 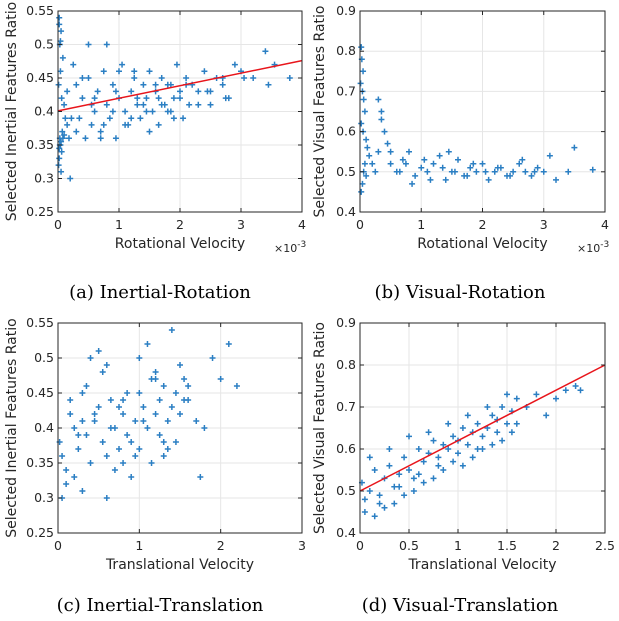 I want to click on subfigure-caption: (a) Inertial-Rotation, so click(x=160, y=292).